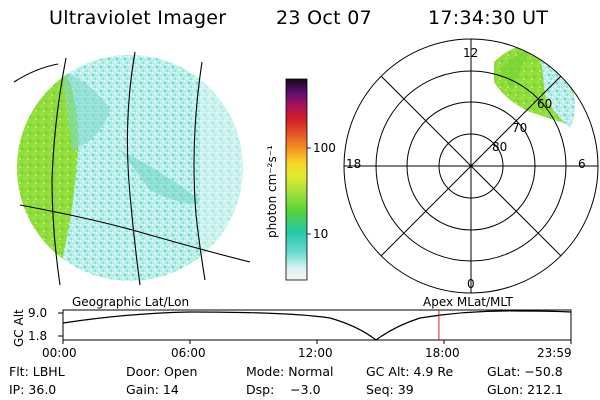 This screenshot has width=600, height=400. I want to click on colorbar-unit-label: photon cm⁻²s⁻¹, so click(272, 191).